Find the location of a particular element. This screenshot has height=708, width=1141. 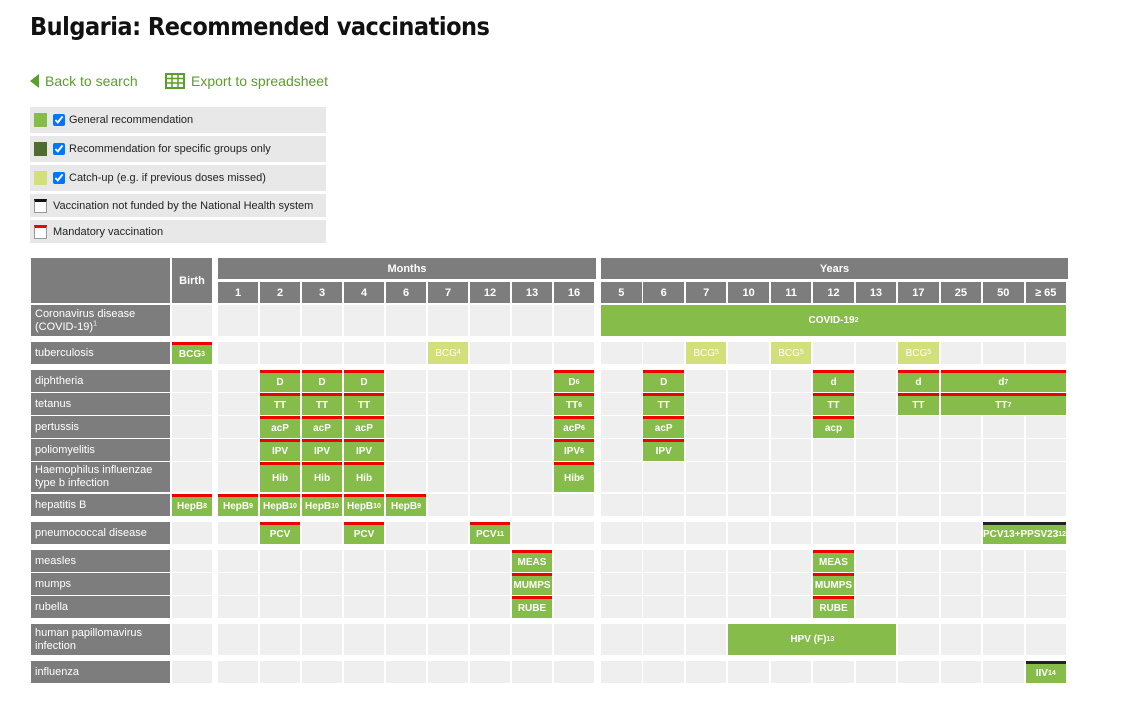

export-link: Export to spreadsheet is located at coordinates (246, 81).